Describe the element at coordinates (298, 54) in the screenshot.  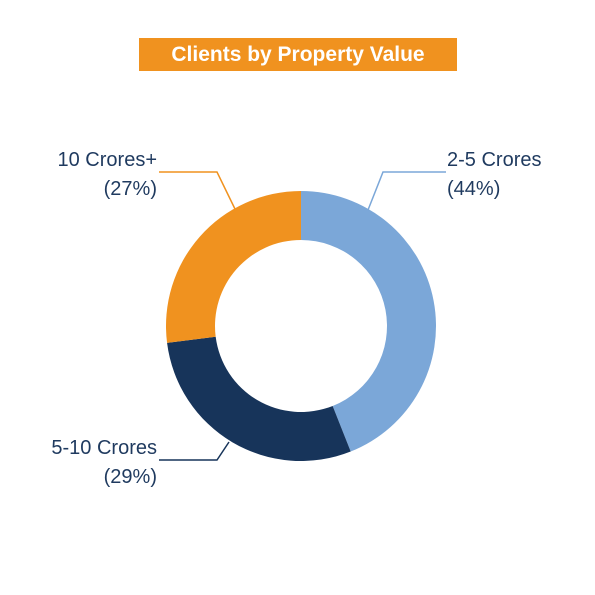
I see `chart-title: Clients by Property Value` at that location.